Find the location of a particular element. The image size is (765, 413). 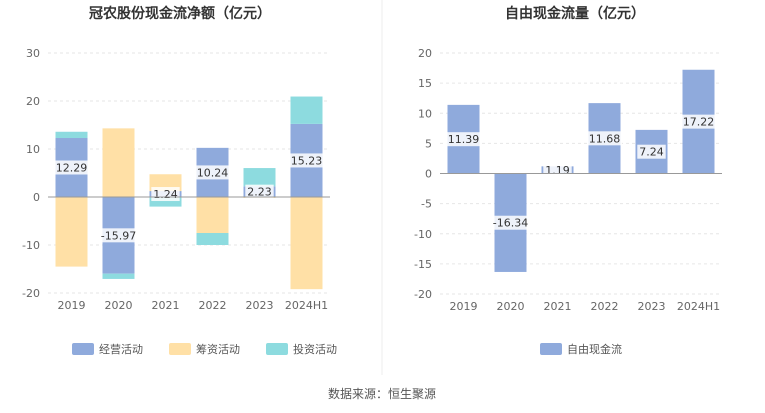

legend-label: 经营活动 is located at coordinates (121, 349).